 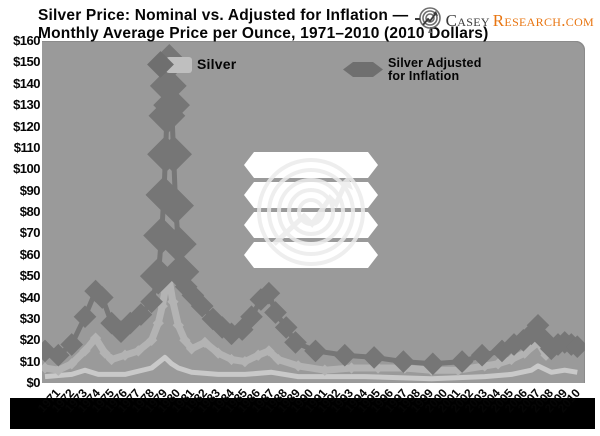 I want to click on y-axis-tick-label: $70, so click(x=30, y=233).